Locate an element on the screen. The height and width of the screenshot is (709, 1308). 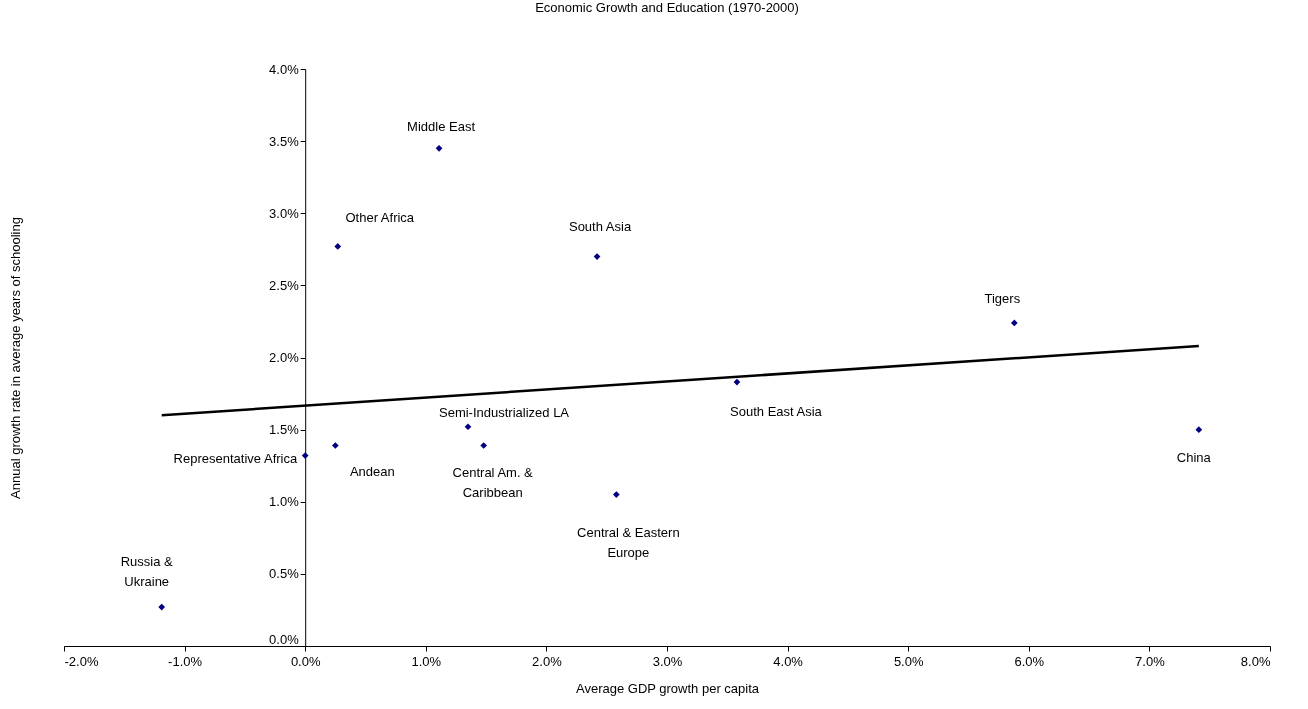
chart-title: Economic Growth and Education (1970-2000) is located at coordinates (667, 7).